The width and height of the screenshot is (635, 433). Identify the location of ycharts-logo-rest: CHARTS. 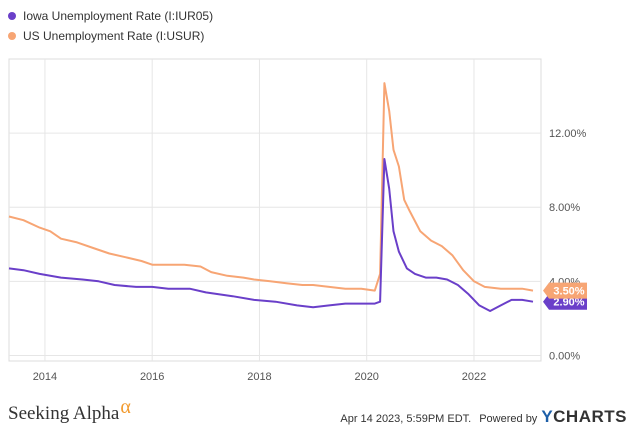
(590, 416).